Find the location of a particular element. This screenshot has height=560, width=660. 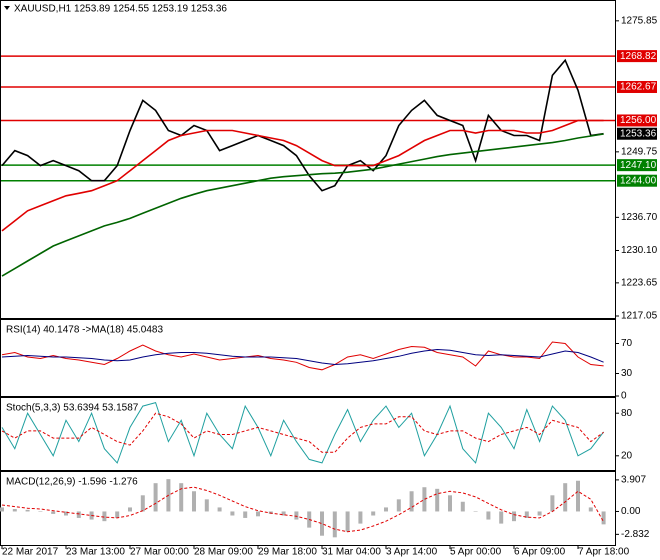

y-tick-label: 3.907 is located at coordinates (633, 480).